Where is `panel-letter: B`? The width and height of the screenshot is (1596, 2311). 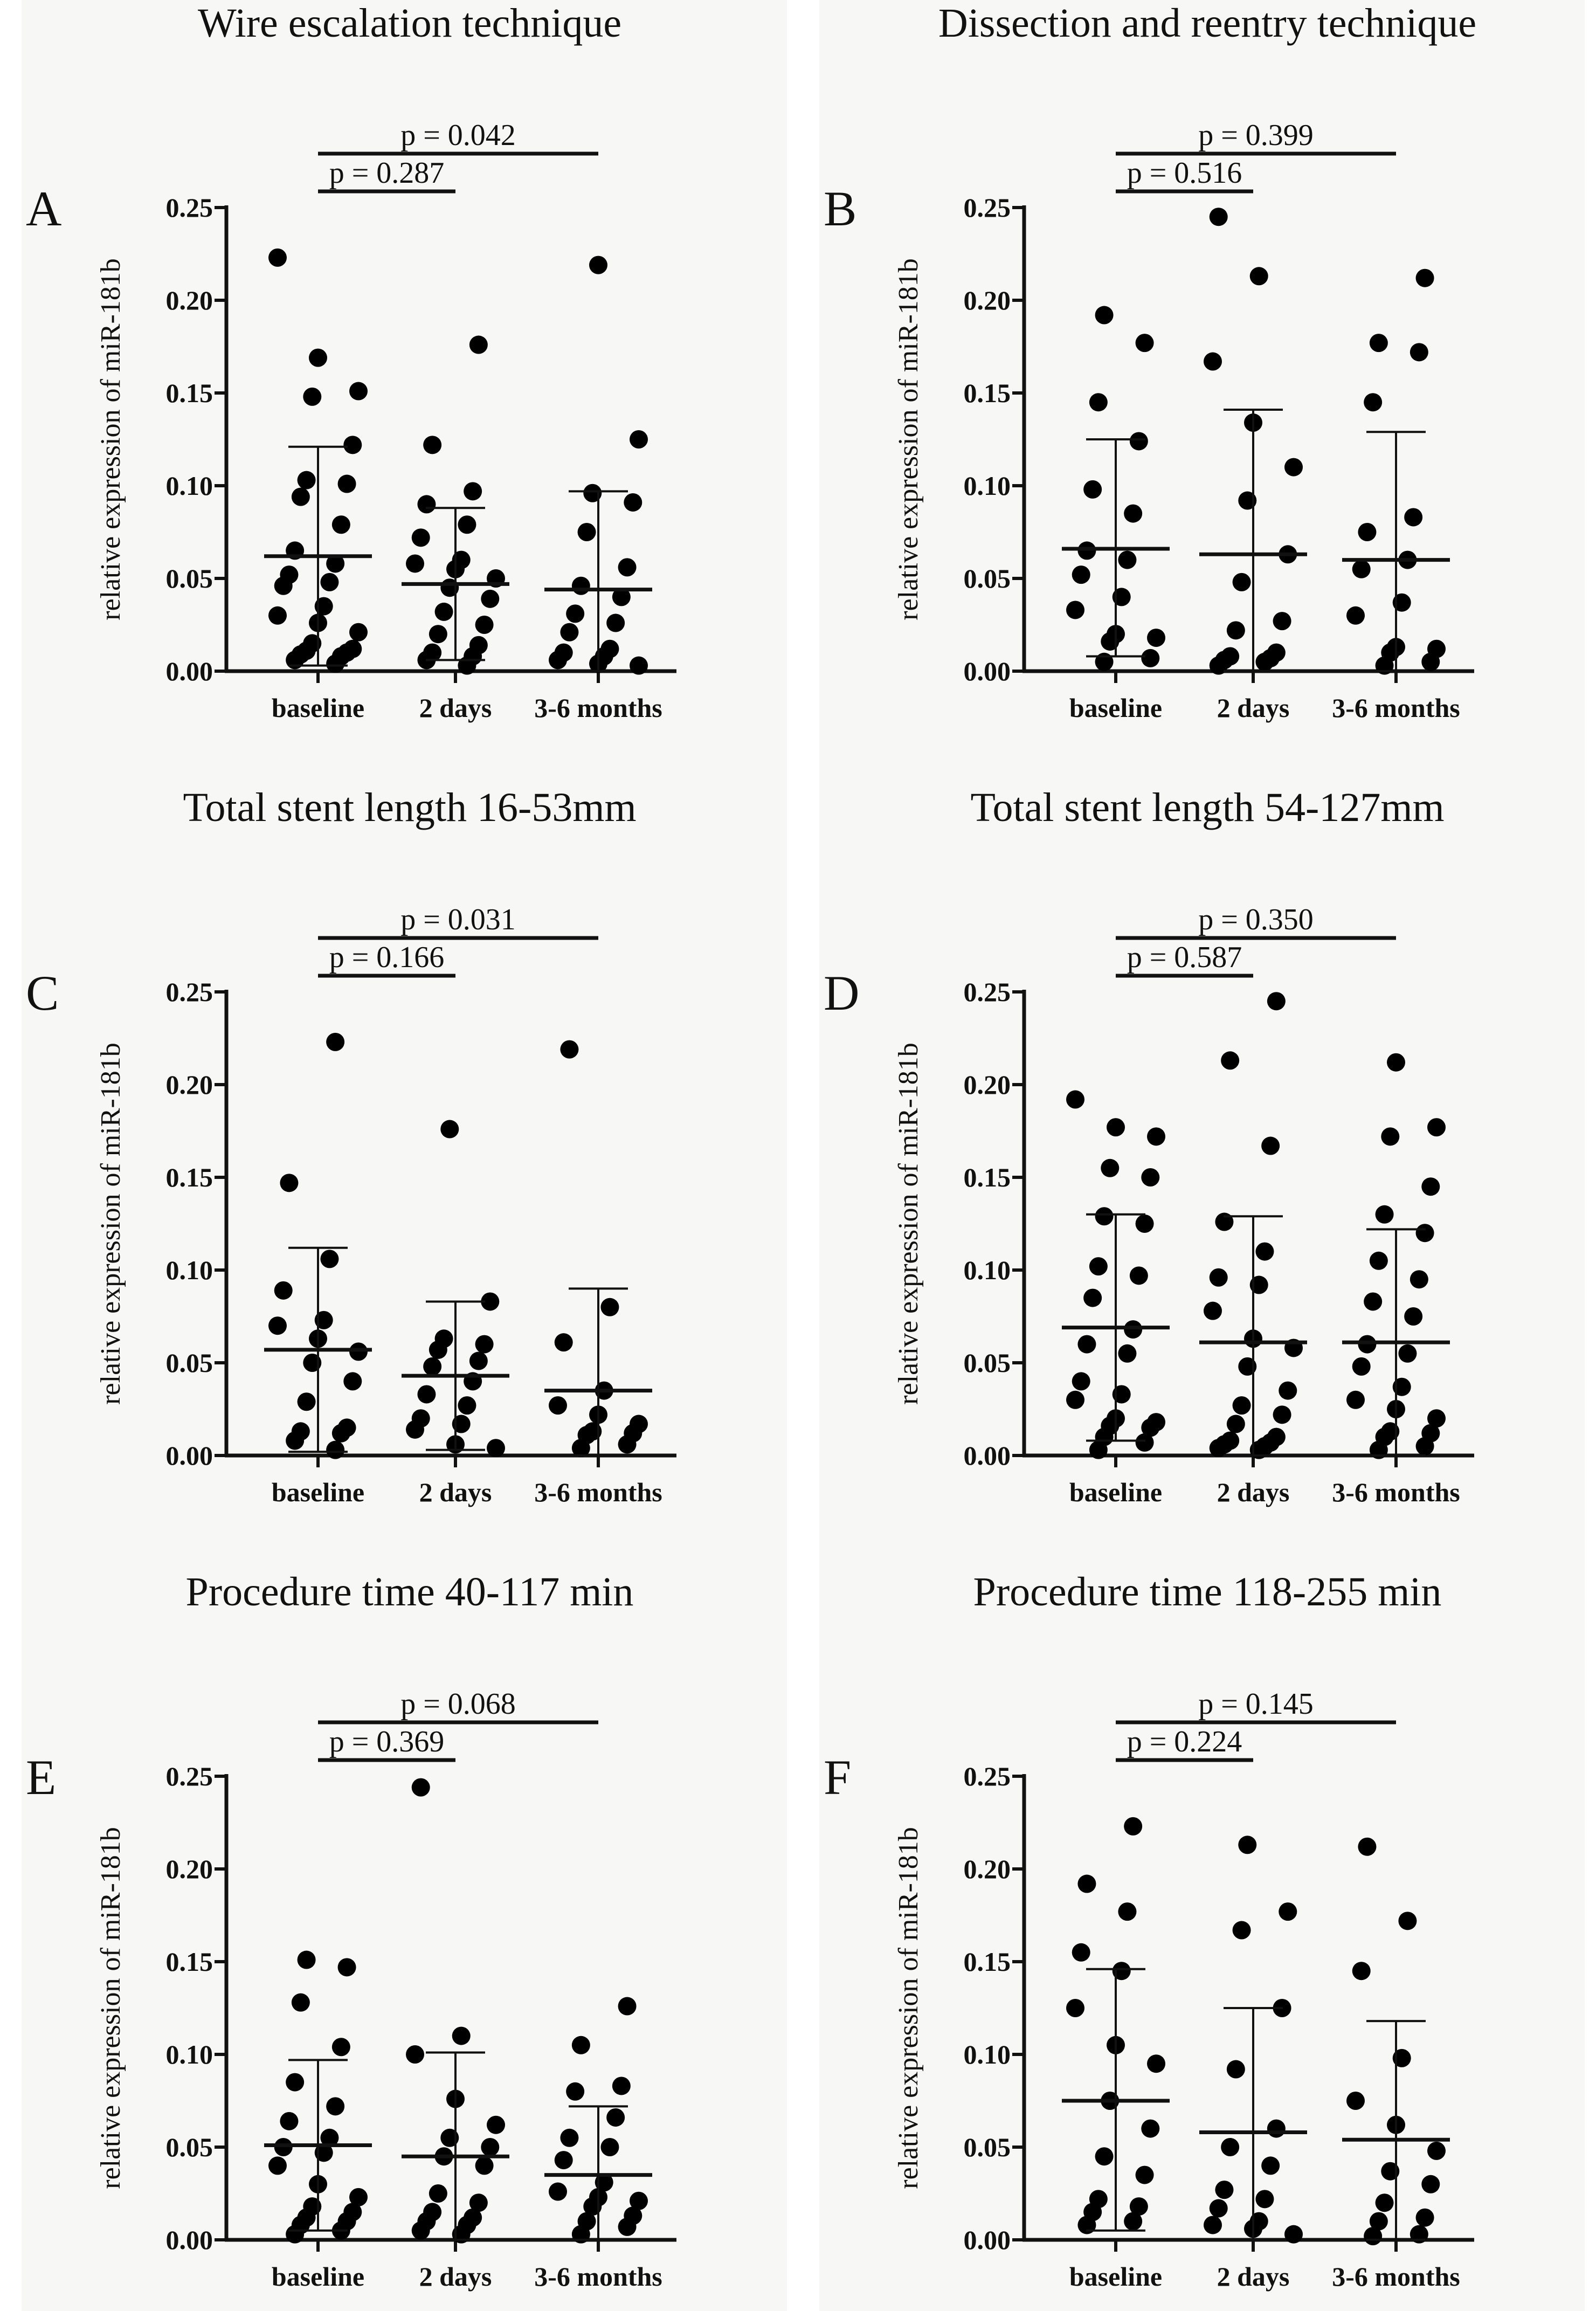
panel-letter: B is located at coordinates (840, 208).